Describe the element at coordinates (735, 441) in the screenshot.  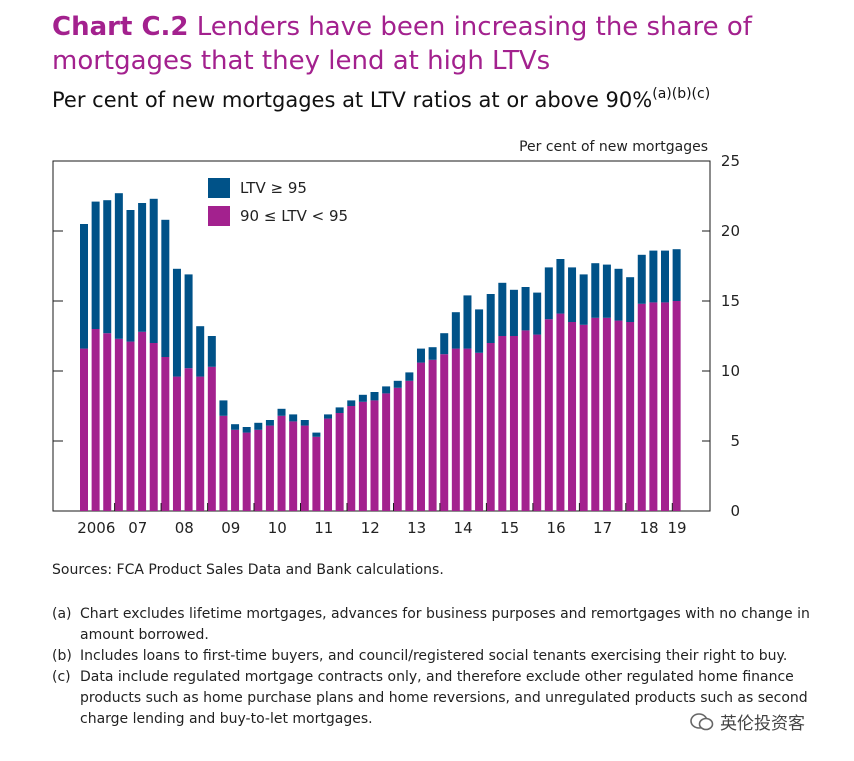
I see `y-tick-label: 5` at that location.